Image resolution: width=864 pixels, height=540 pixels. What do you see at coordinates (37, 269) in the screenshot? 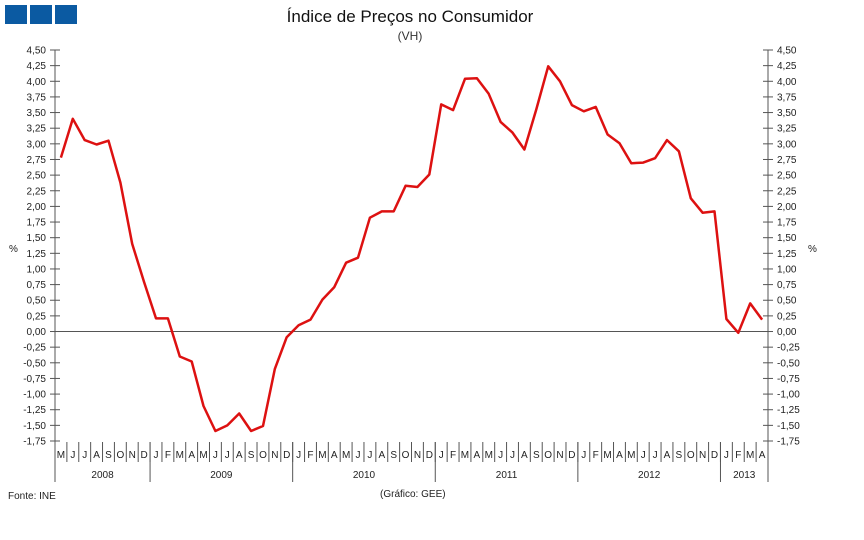
I see `y-tick-label-left: 1,00` at bounding box center [37, 269].